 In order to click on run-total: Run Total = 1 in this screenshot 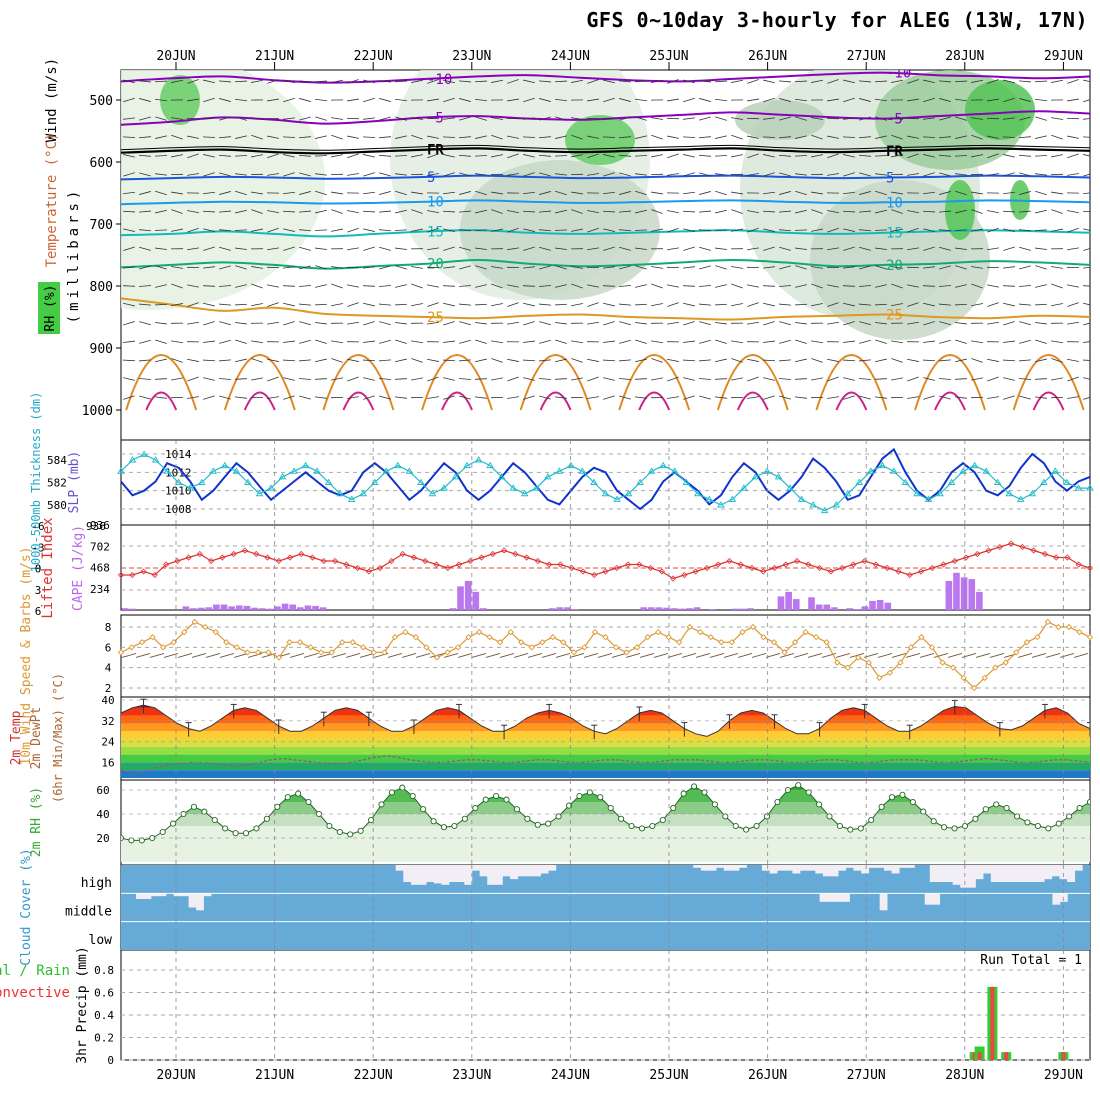, I will do `click(1031, 960)`.